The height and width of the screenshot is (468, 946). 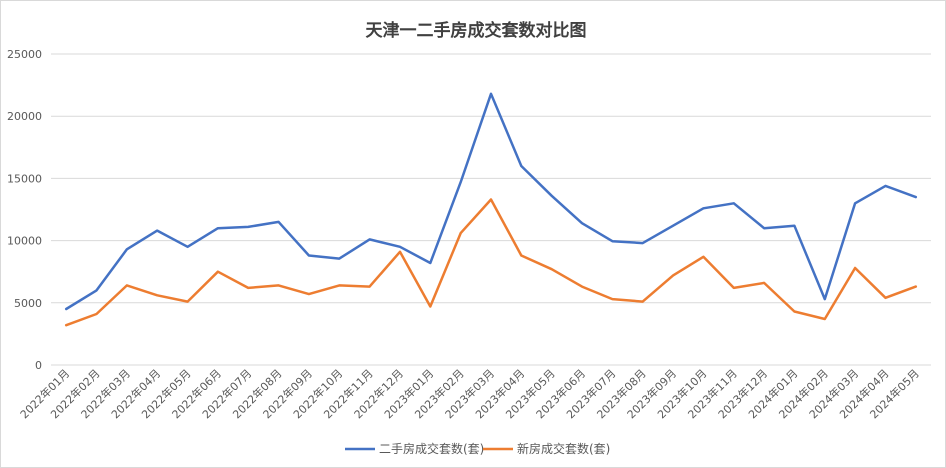 I want to click on watermark: 搜狐号@天津365淘房, so click(x=845, y=448).